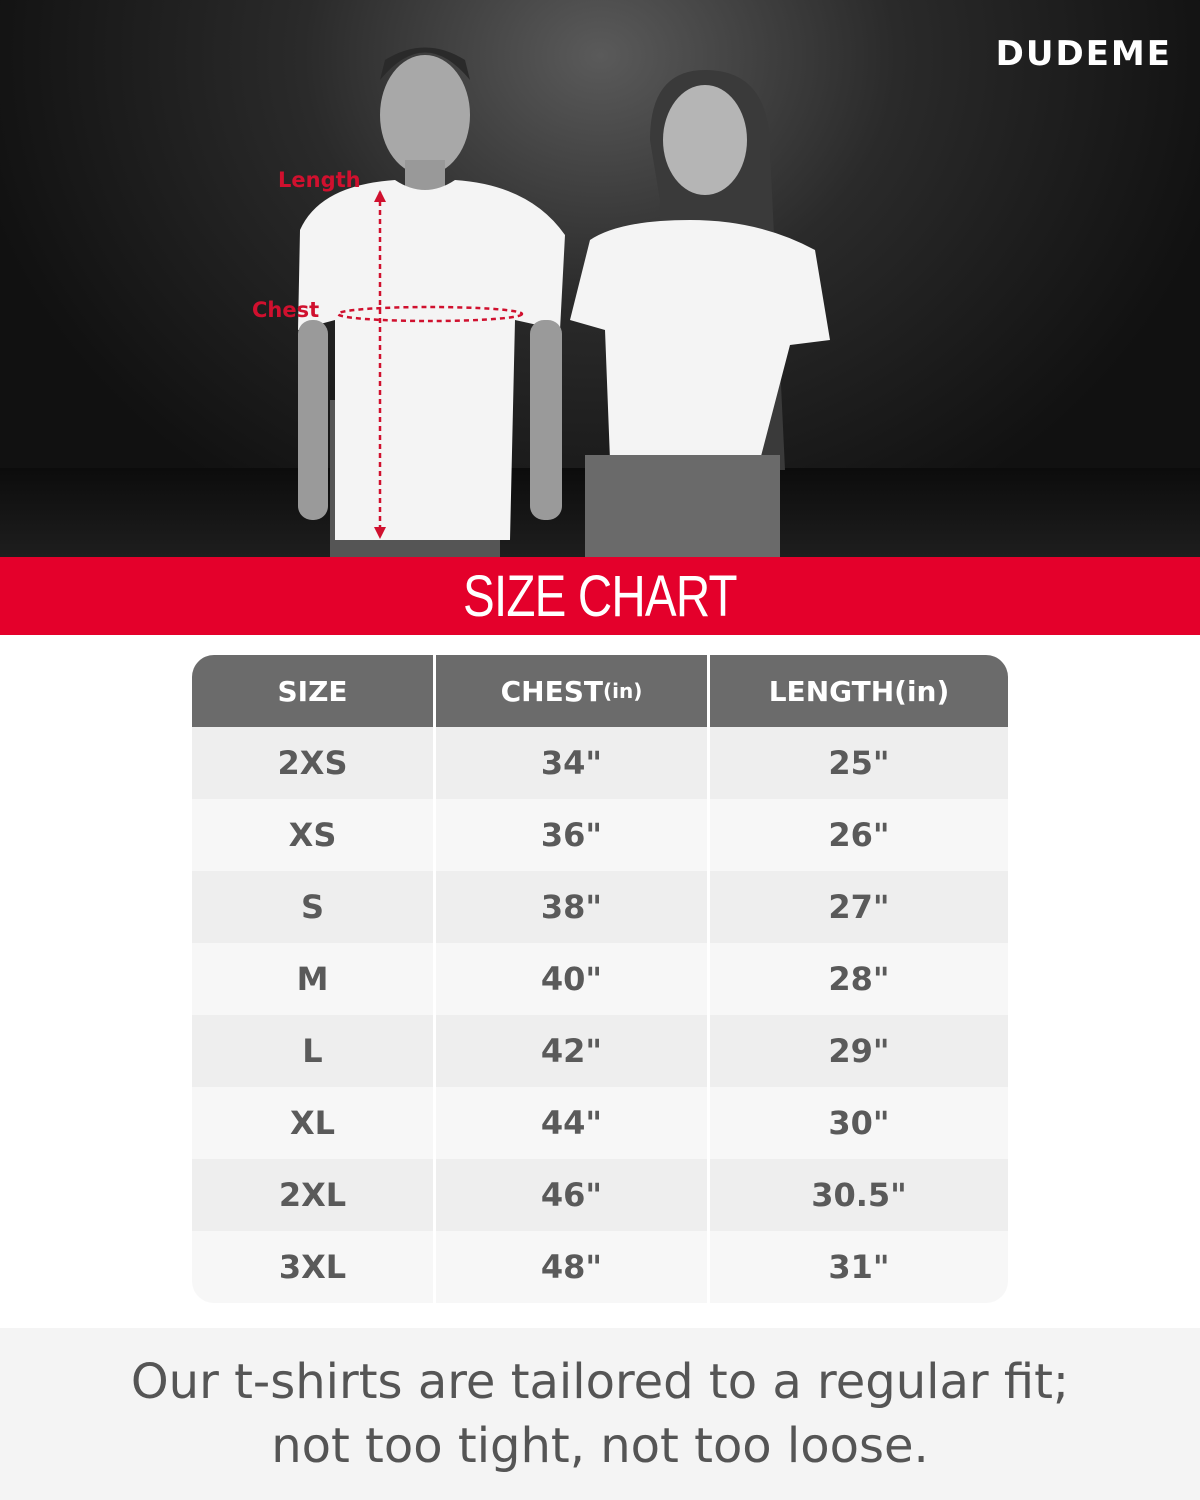 The height and width of the screenshot is (1500, 1200). I want to click on cell-length: 25", so click(859, 763).